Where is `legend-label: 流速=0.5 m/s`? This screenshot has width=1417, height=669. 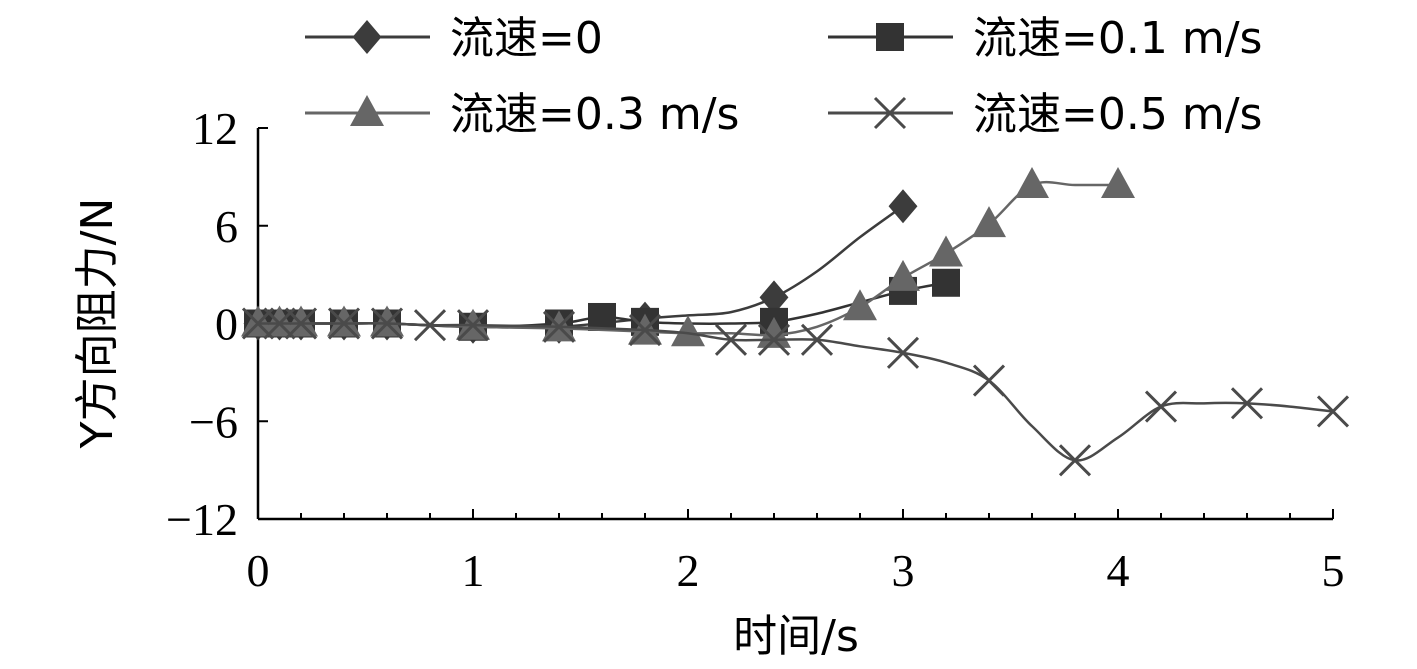
legend-label: 流速=0.5 m/s is located at coordinates (1117, 114).